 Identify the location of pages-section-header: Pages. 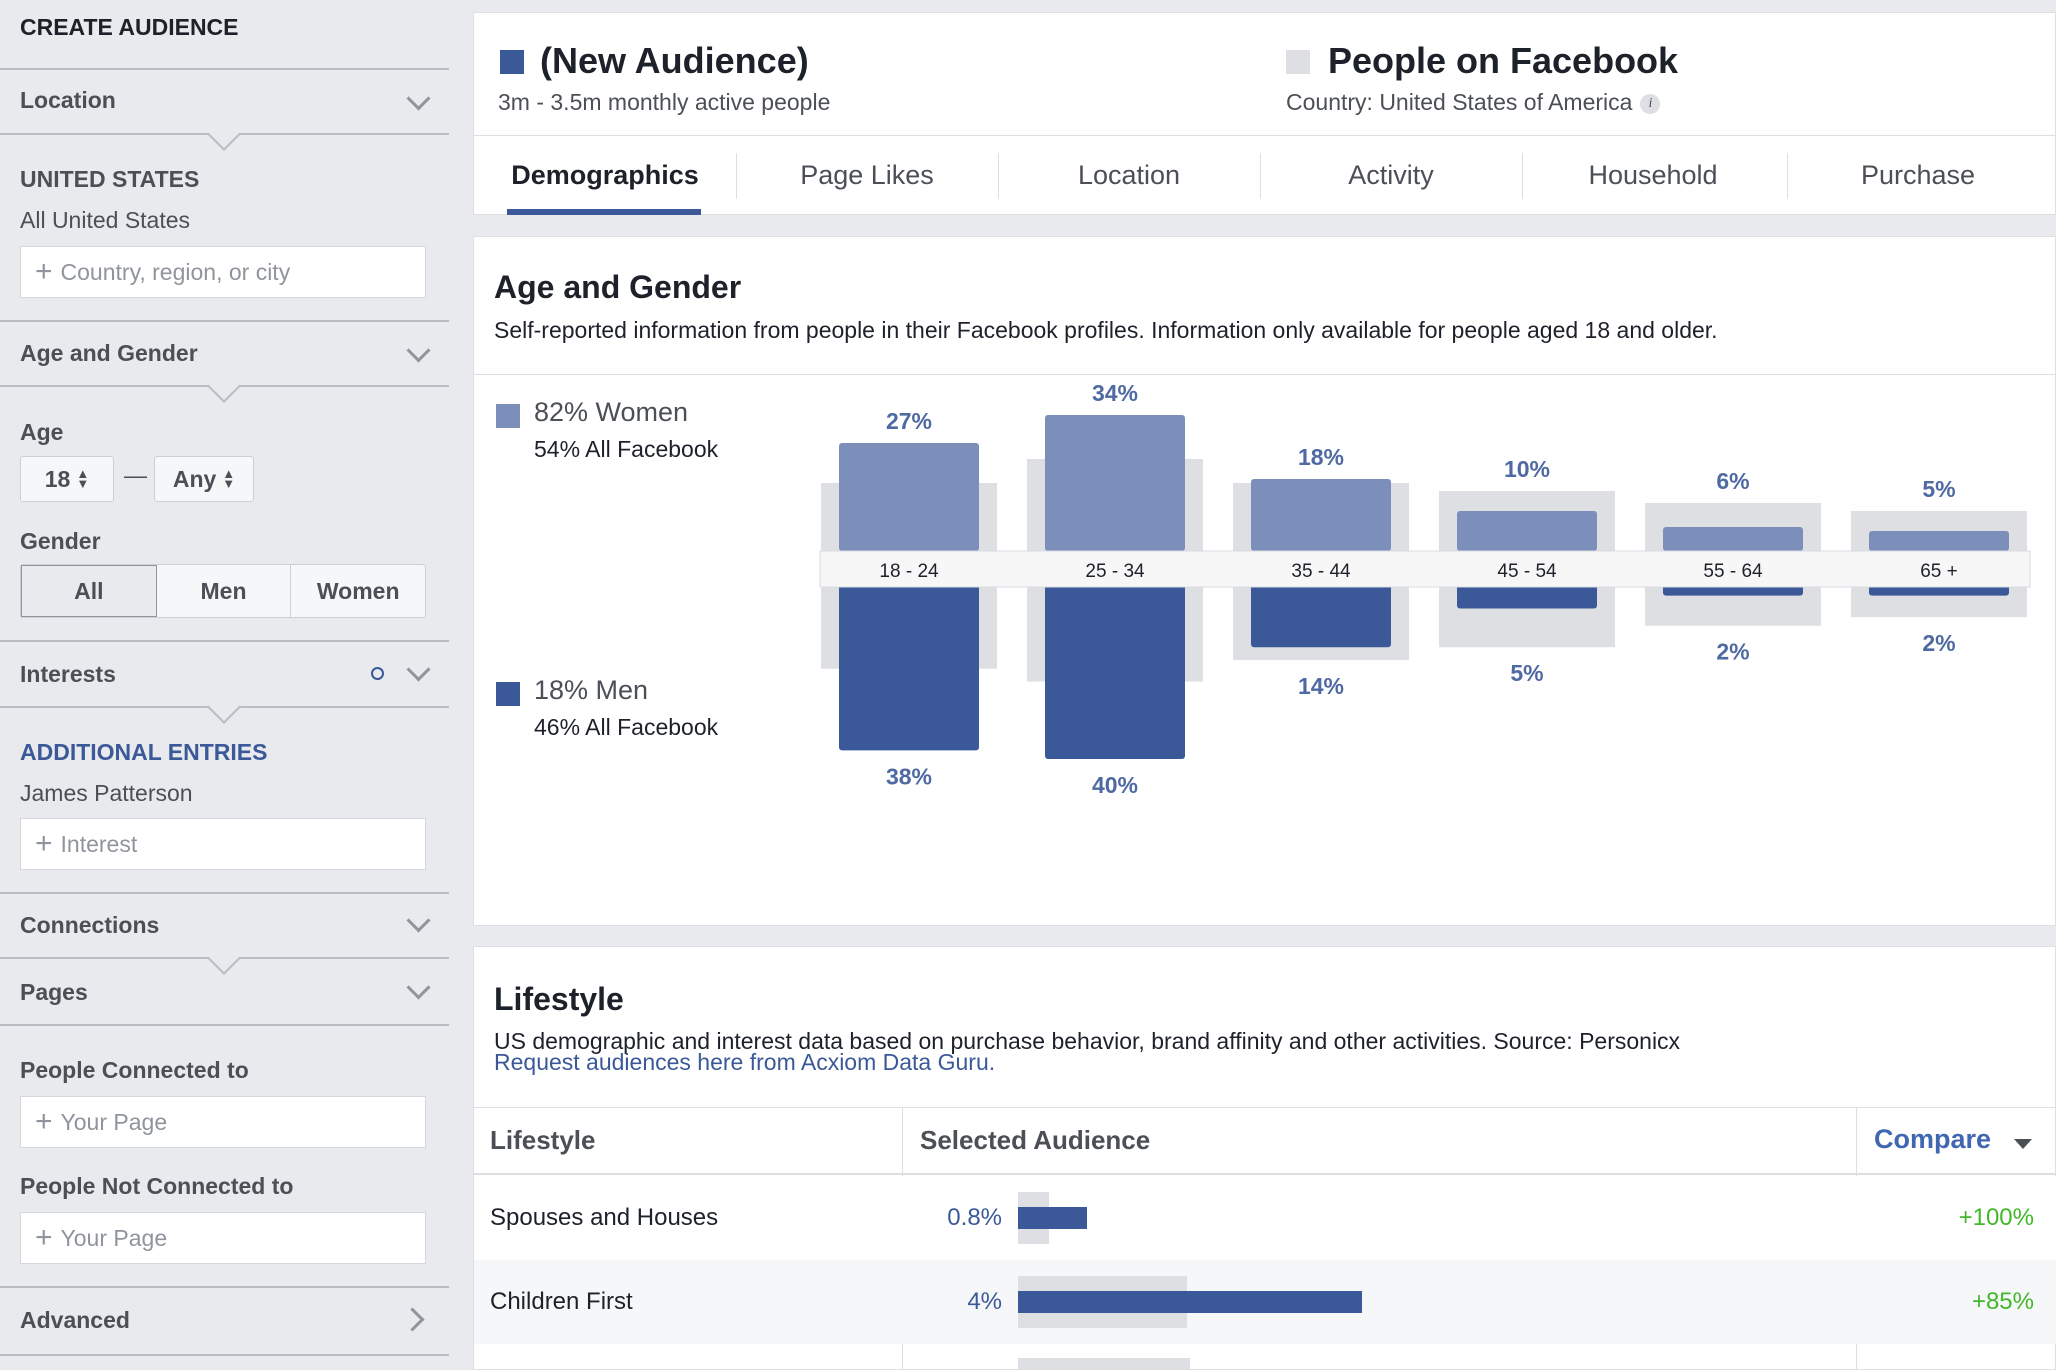
(54, 992).